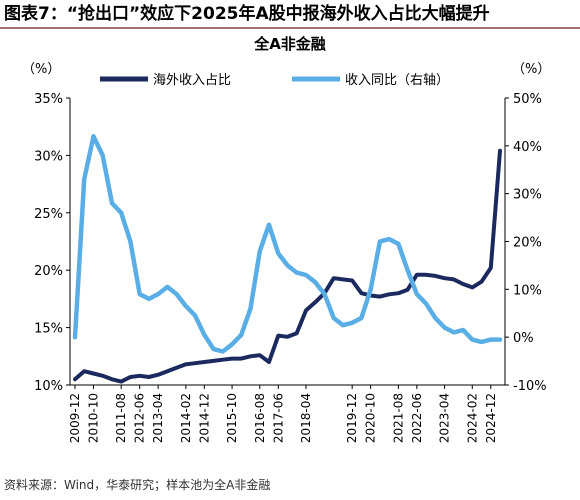 This screenshot has height=500, width=580. Describe the element at coordinates (445, 418) in the screenshot. I see `x-tick-label: 2023-04` at that location.